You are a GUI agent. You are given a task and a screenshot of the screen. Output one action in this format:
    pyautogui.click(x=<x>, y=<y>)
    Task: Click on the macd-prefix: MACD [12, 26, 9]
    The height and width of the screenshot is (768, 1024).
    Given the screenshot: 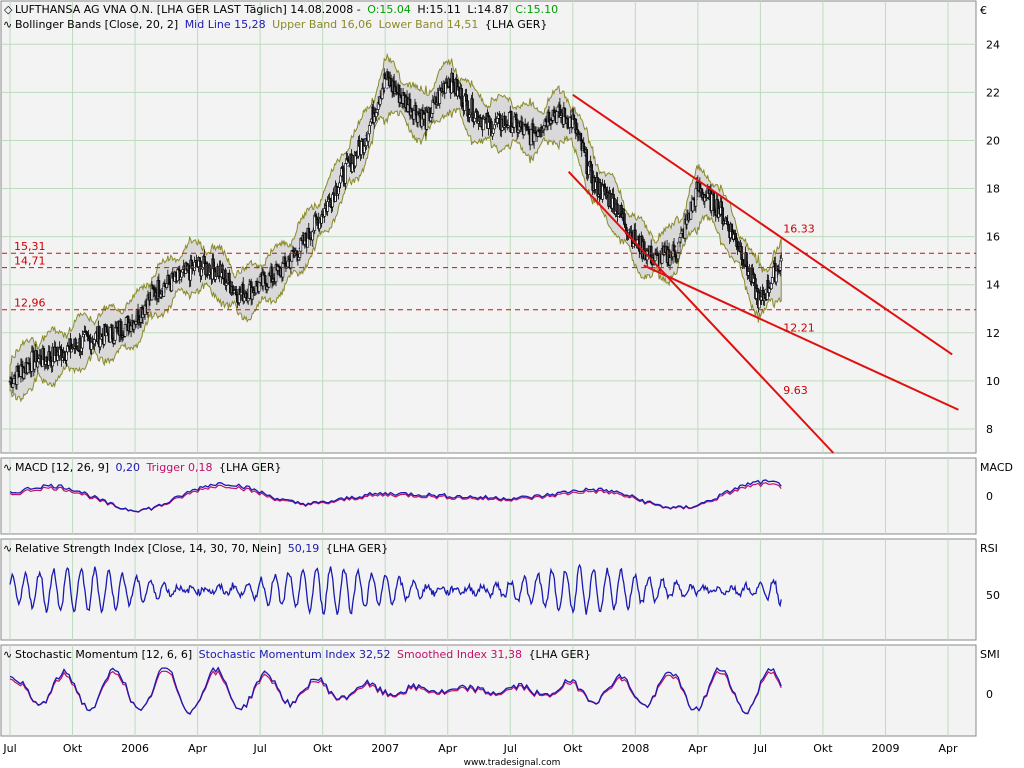 What is the action you would take?
    pyautogui.click(x=62, y=467)
    